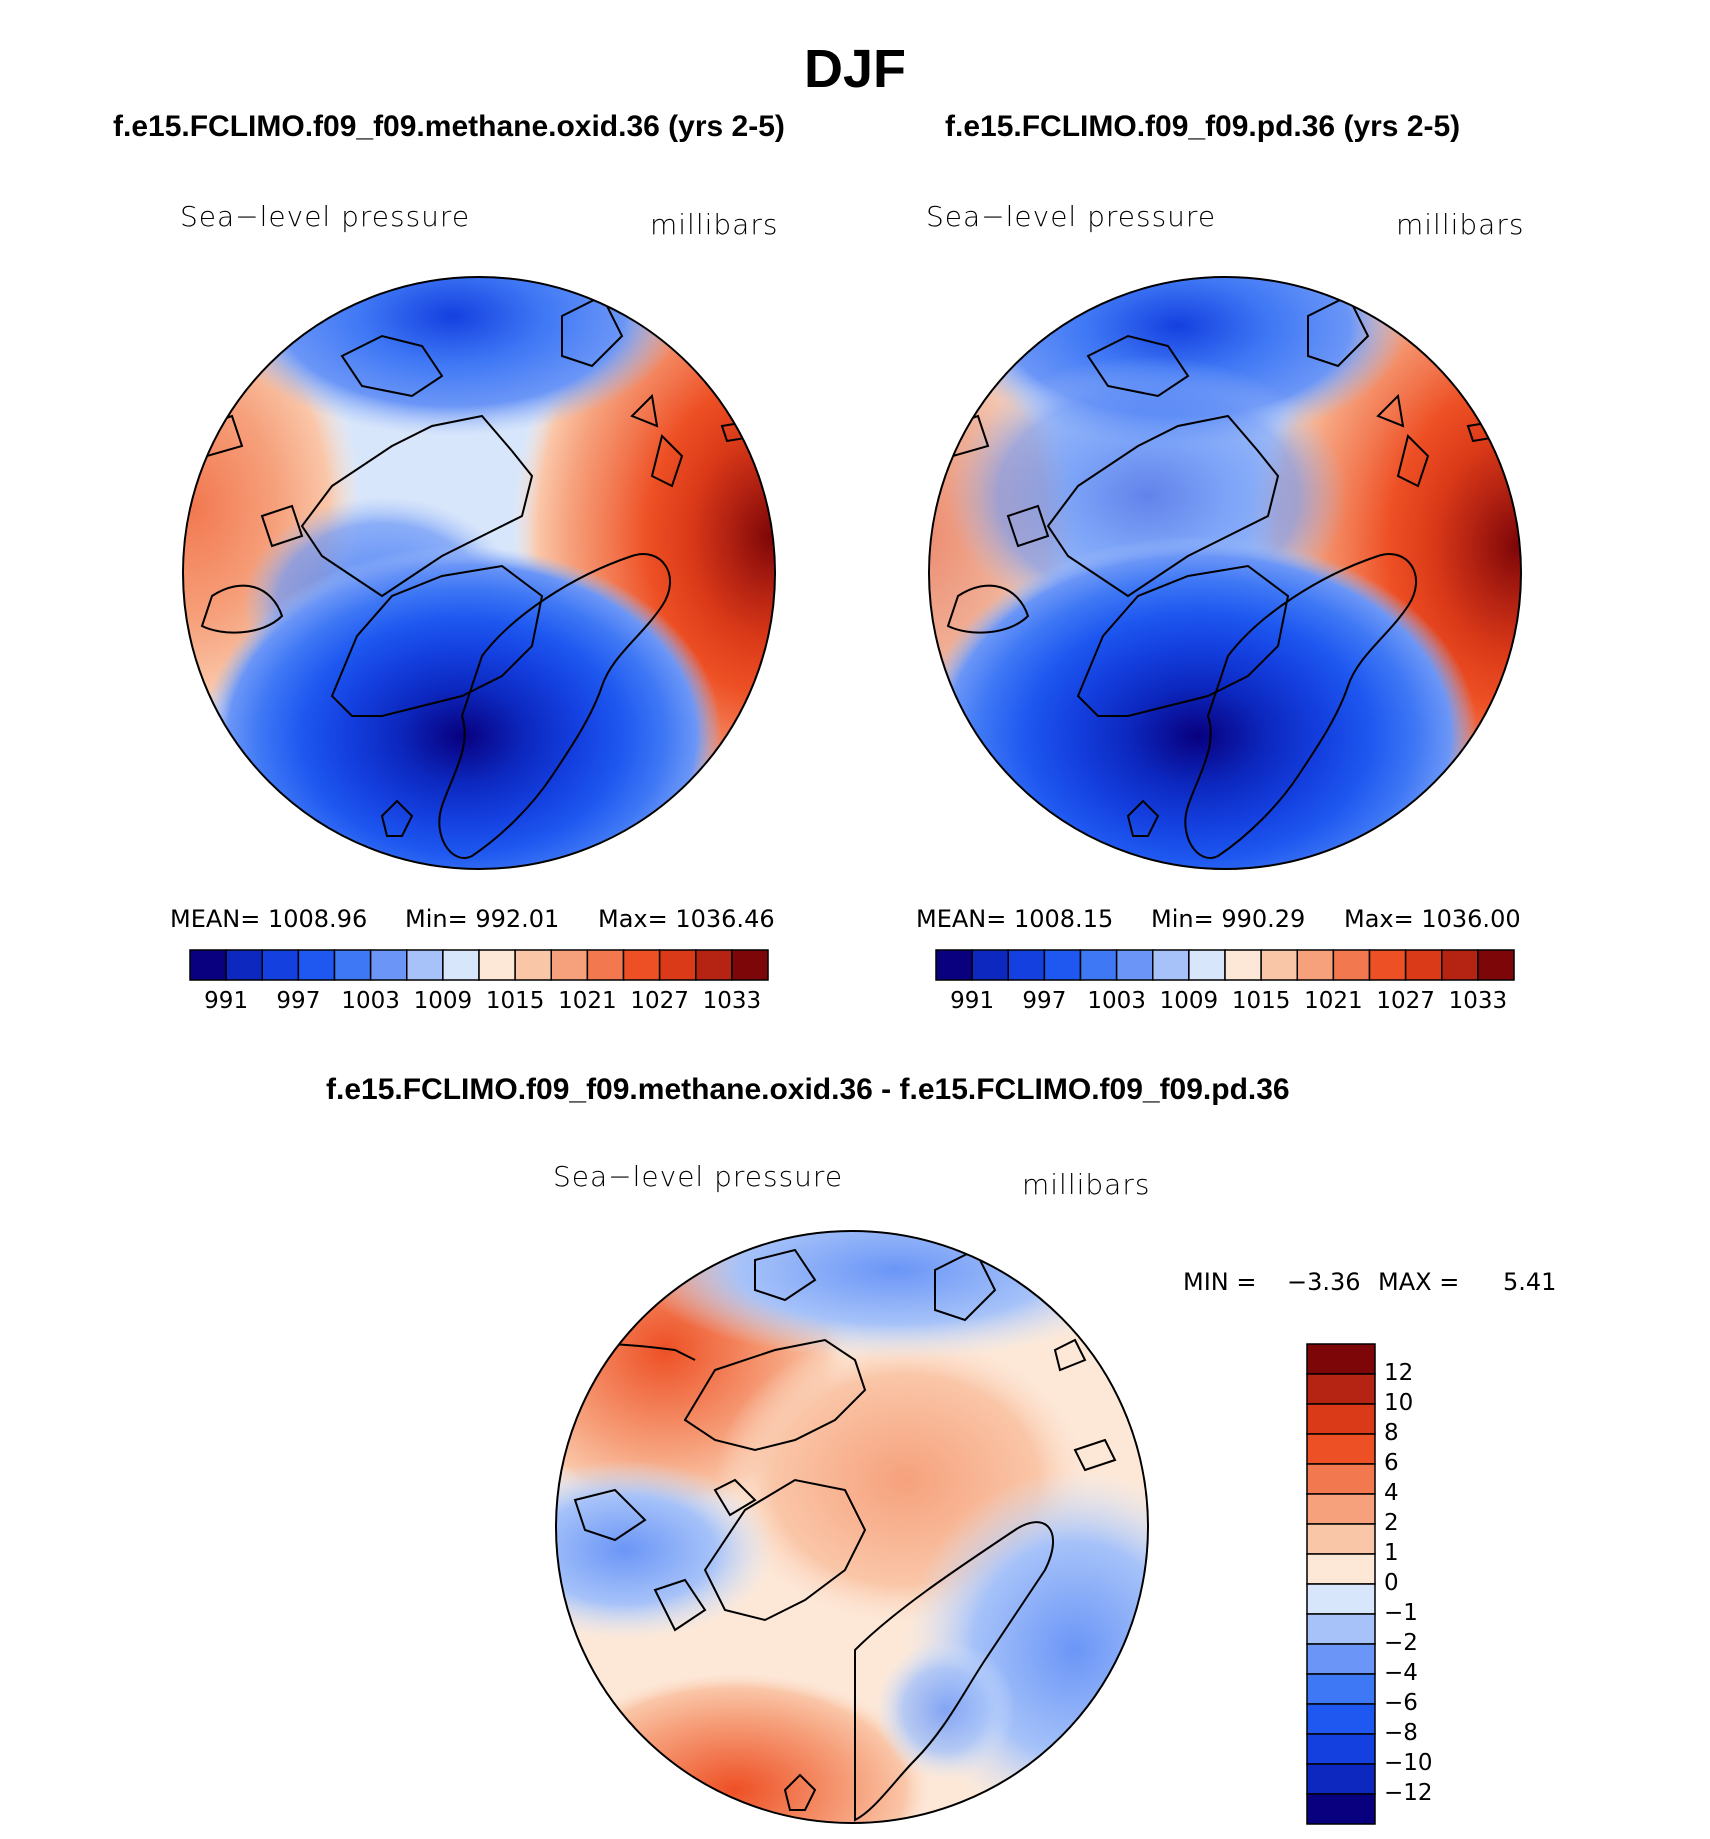 The height and width of the screenshot is (1839, 1710). Describe the element at coordinates (1391, 1583) in the screenshot. I see `colorbar-tick-label: 0` at that location.